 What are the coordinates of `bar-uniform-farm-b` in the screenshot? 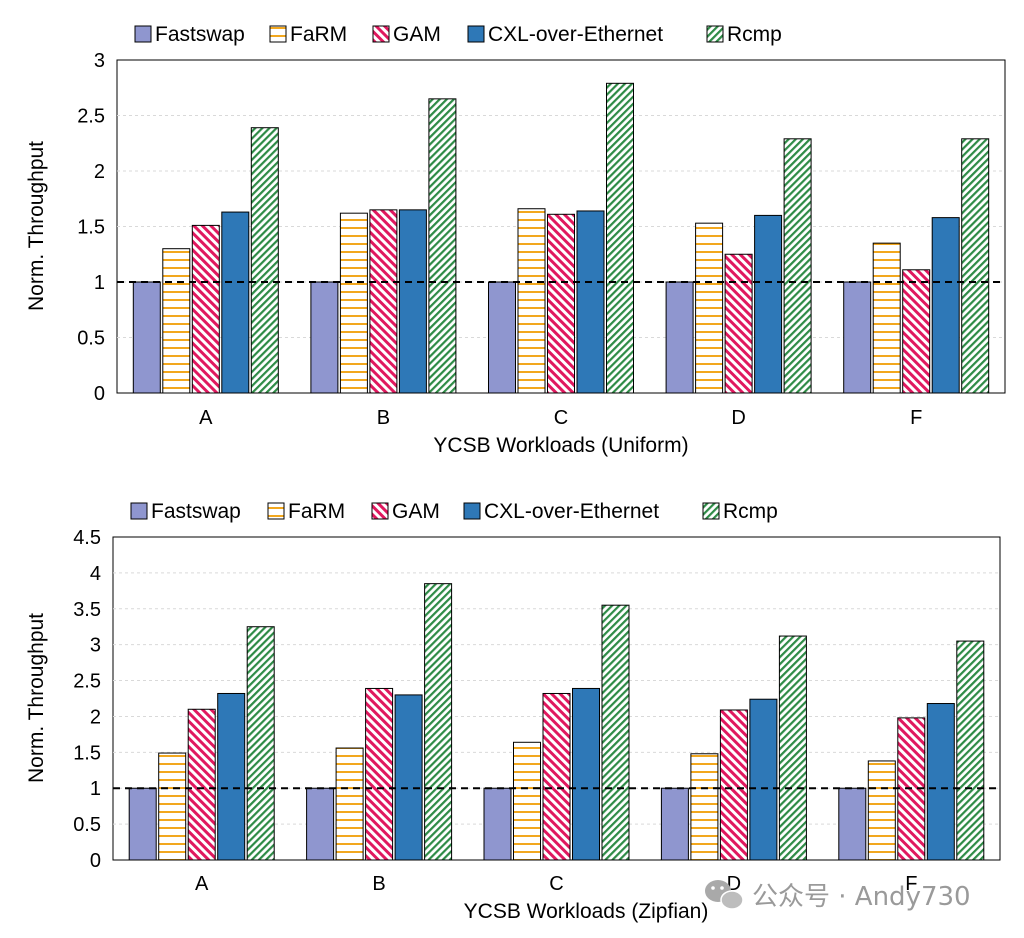 It's located at (353, 303).